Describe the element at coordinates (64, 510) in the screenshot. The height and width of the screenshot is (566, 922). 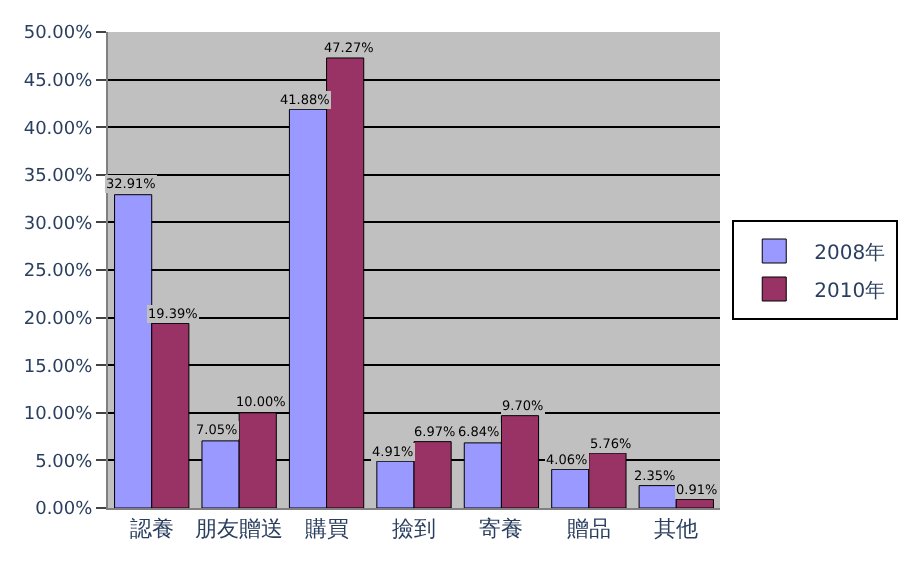
I see `y-tick-label: 0.00%` at that location.